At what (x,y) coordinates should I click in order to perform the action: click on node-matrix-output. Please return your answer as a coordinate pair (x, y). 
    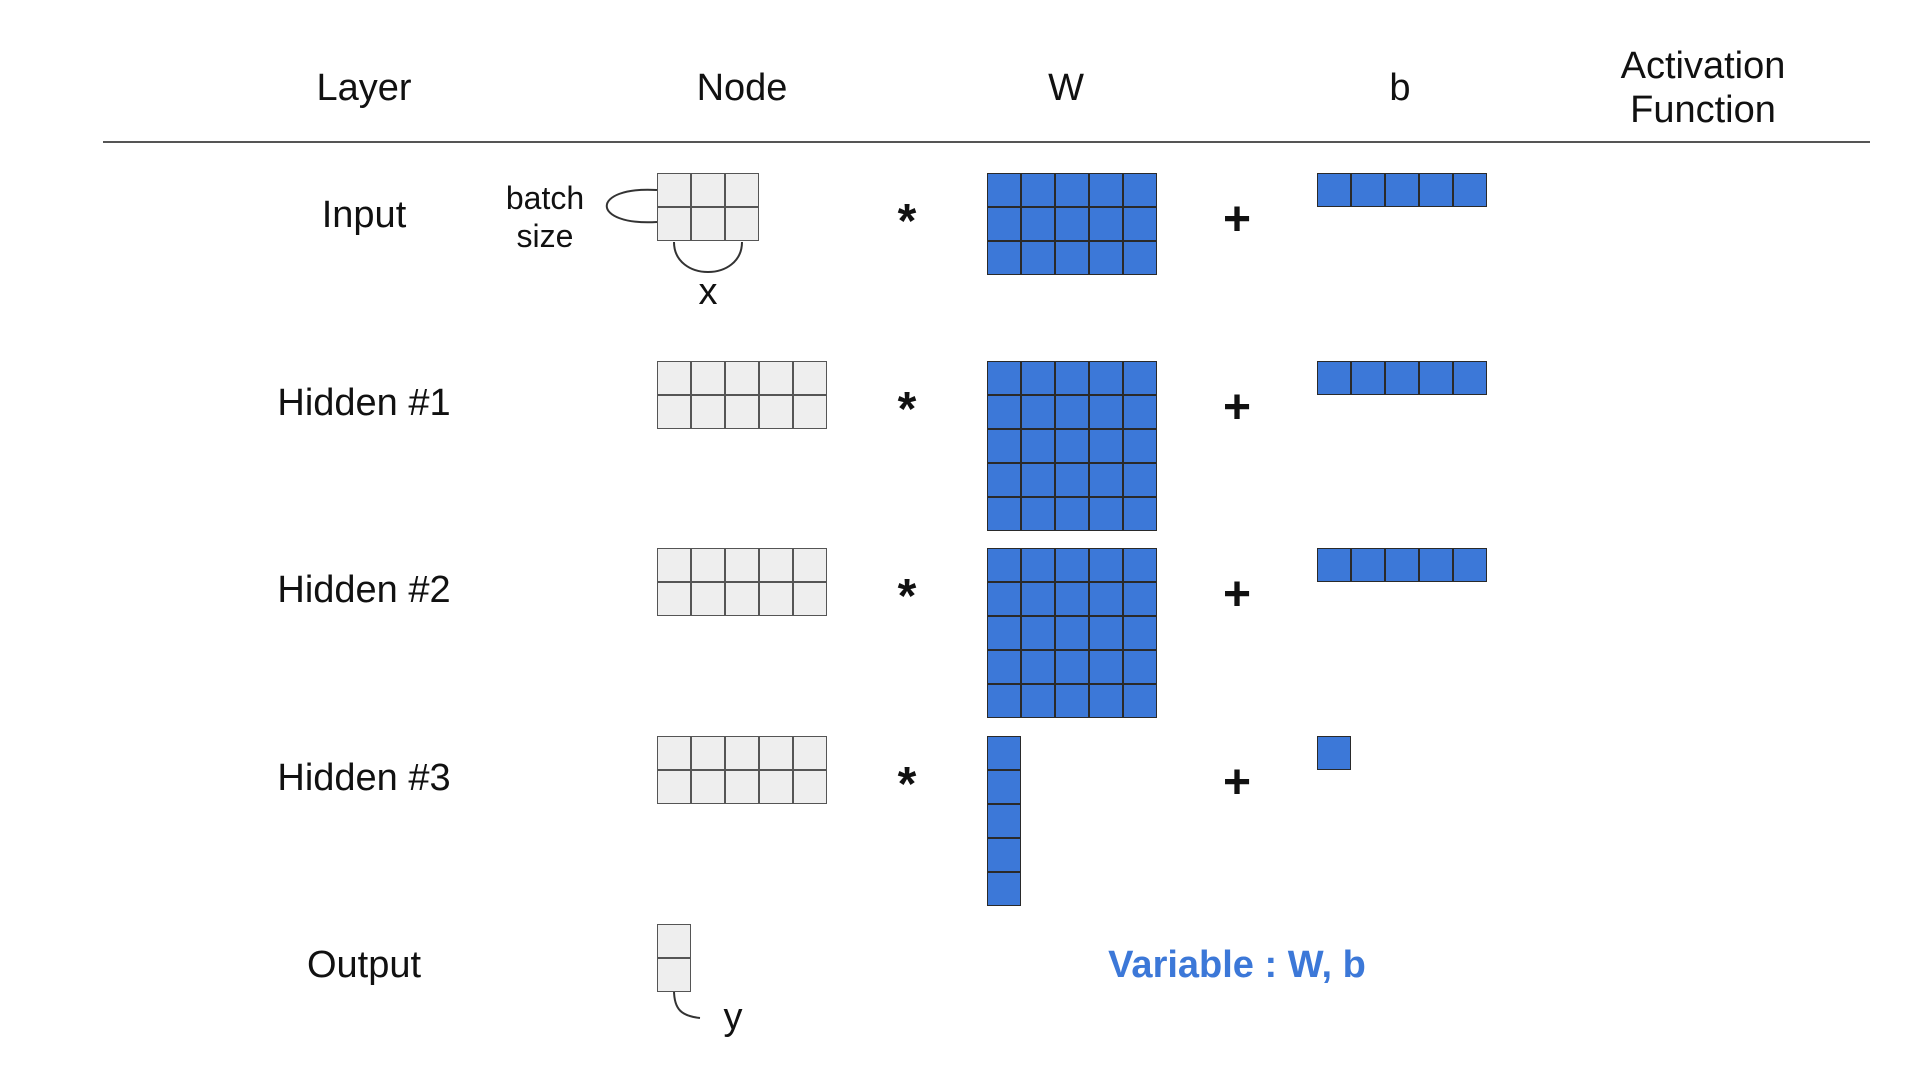
    Looking at the image, I should click on (674, 958).